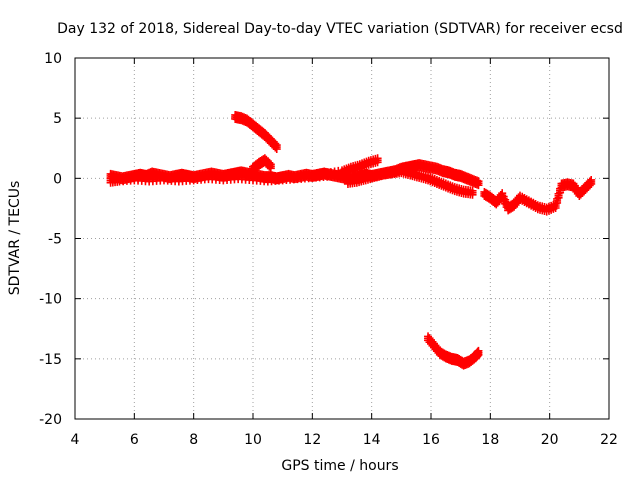  What do you see at coordinates (57, 119) in the screenshot?
I see `y-tick-label: 5` at bounding box center [57, 119].